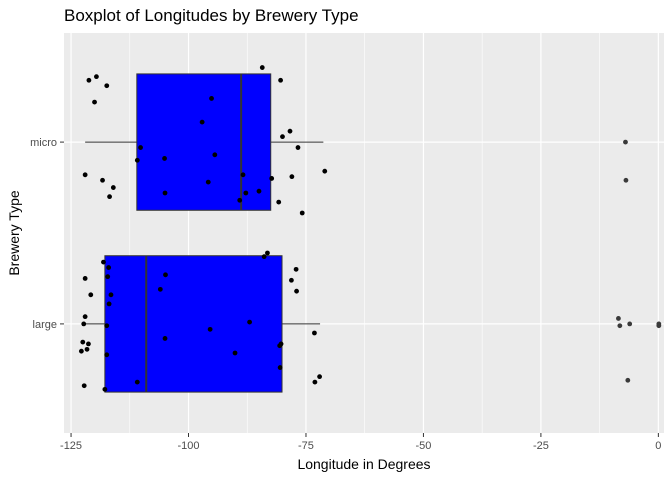  Describe the element at coordinates (43, 143) in the screenshot. I see `y-tick-label: micro` at that location.